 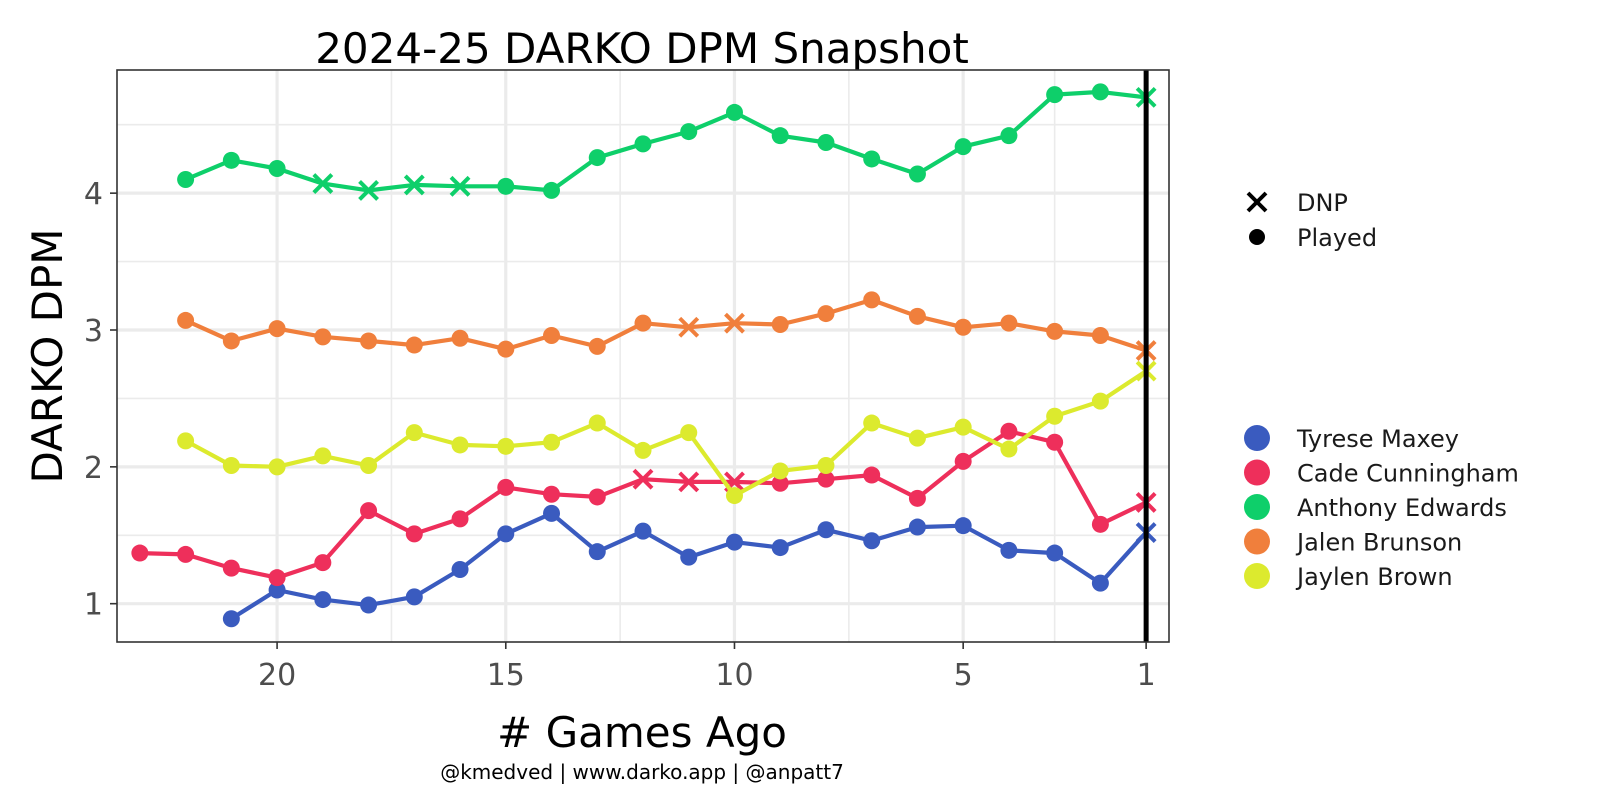 What do you see at coordinates (93, 468) in the screenshot?
I see `y-tick-label: 2` at bounding box center [93, 468].